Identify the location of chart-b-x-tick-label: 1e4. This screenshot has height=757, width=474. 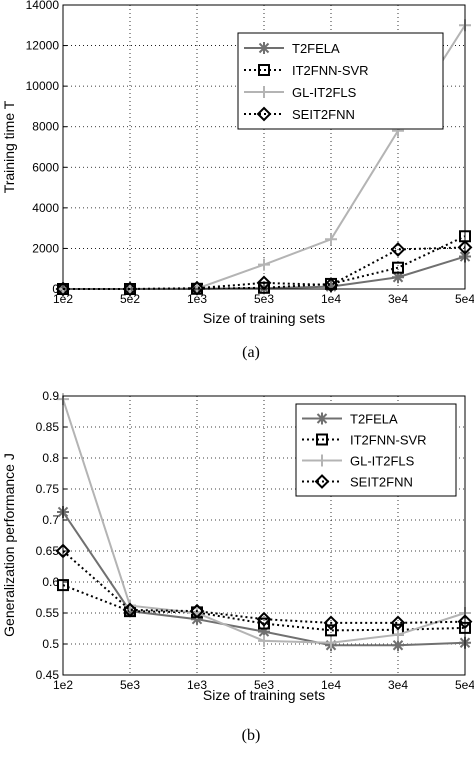
(331, 685).